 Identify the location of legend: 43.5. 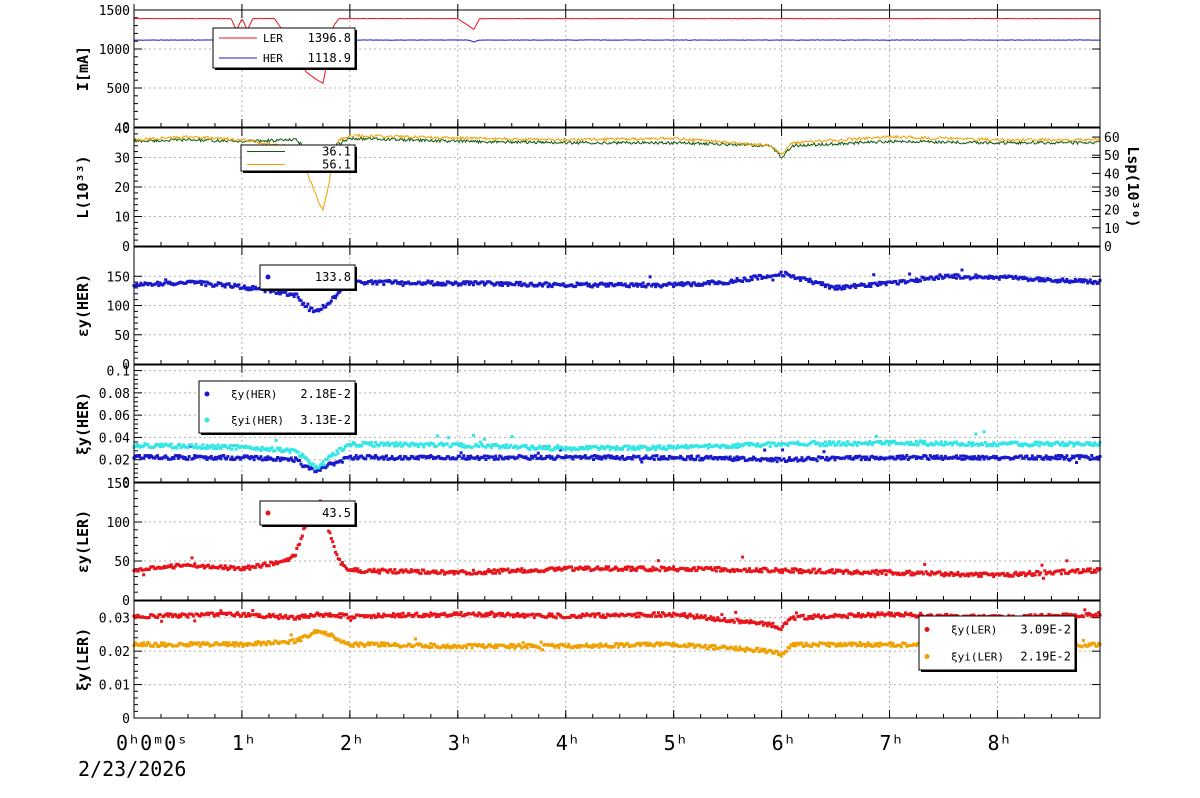
(308, 513).